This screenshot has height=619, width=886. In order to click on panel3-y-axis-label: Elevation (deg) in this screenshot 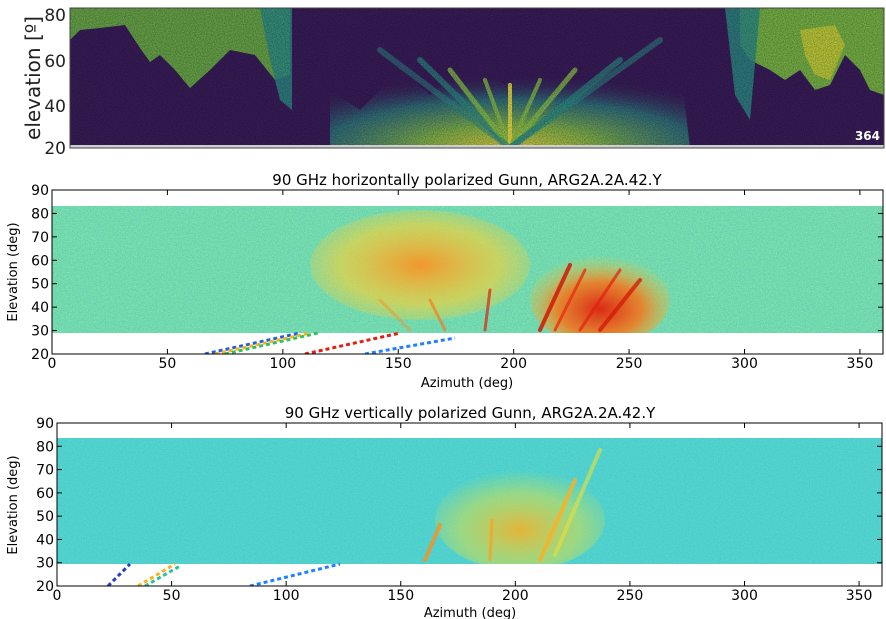, I will do `click(13, 504)`.